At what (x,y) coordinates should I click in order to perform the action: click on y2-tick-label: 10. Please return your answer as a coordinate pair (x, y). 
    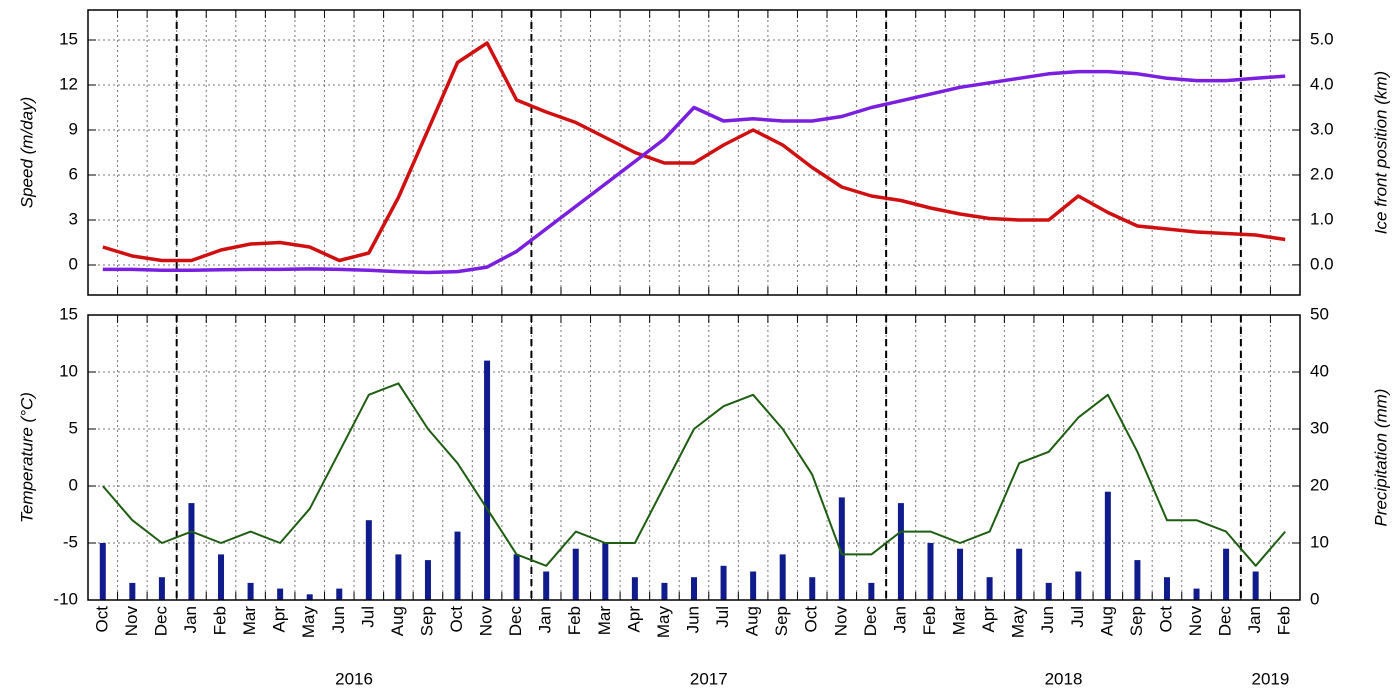
    Looking at the image, I should click on (1319, 541).